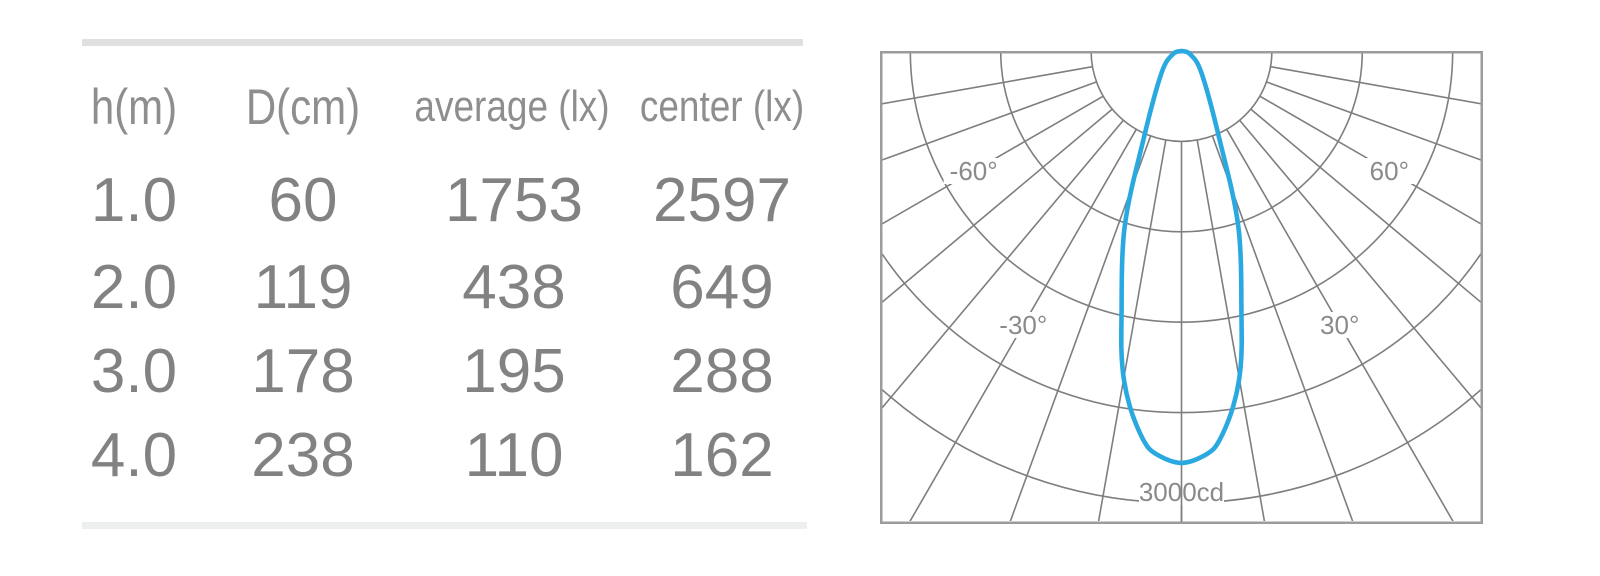 This screenshot has height=576, width=1600. I want to click on table-cell: 2597, so click(722, 200).